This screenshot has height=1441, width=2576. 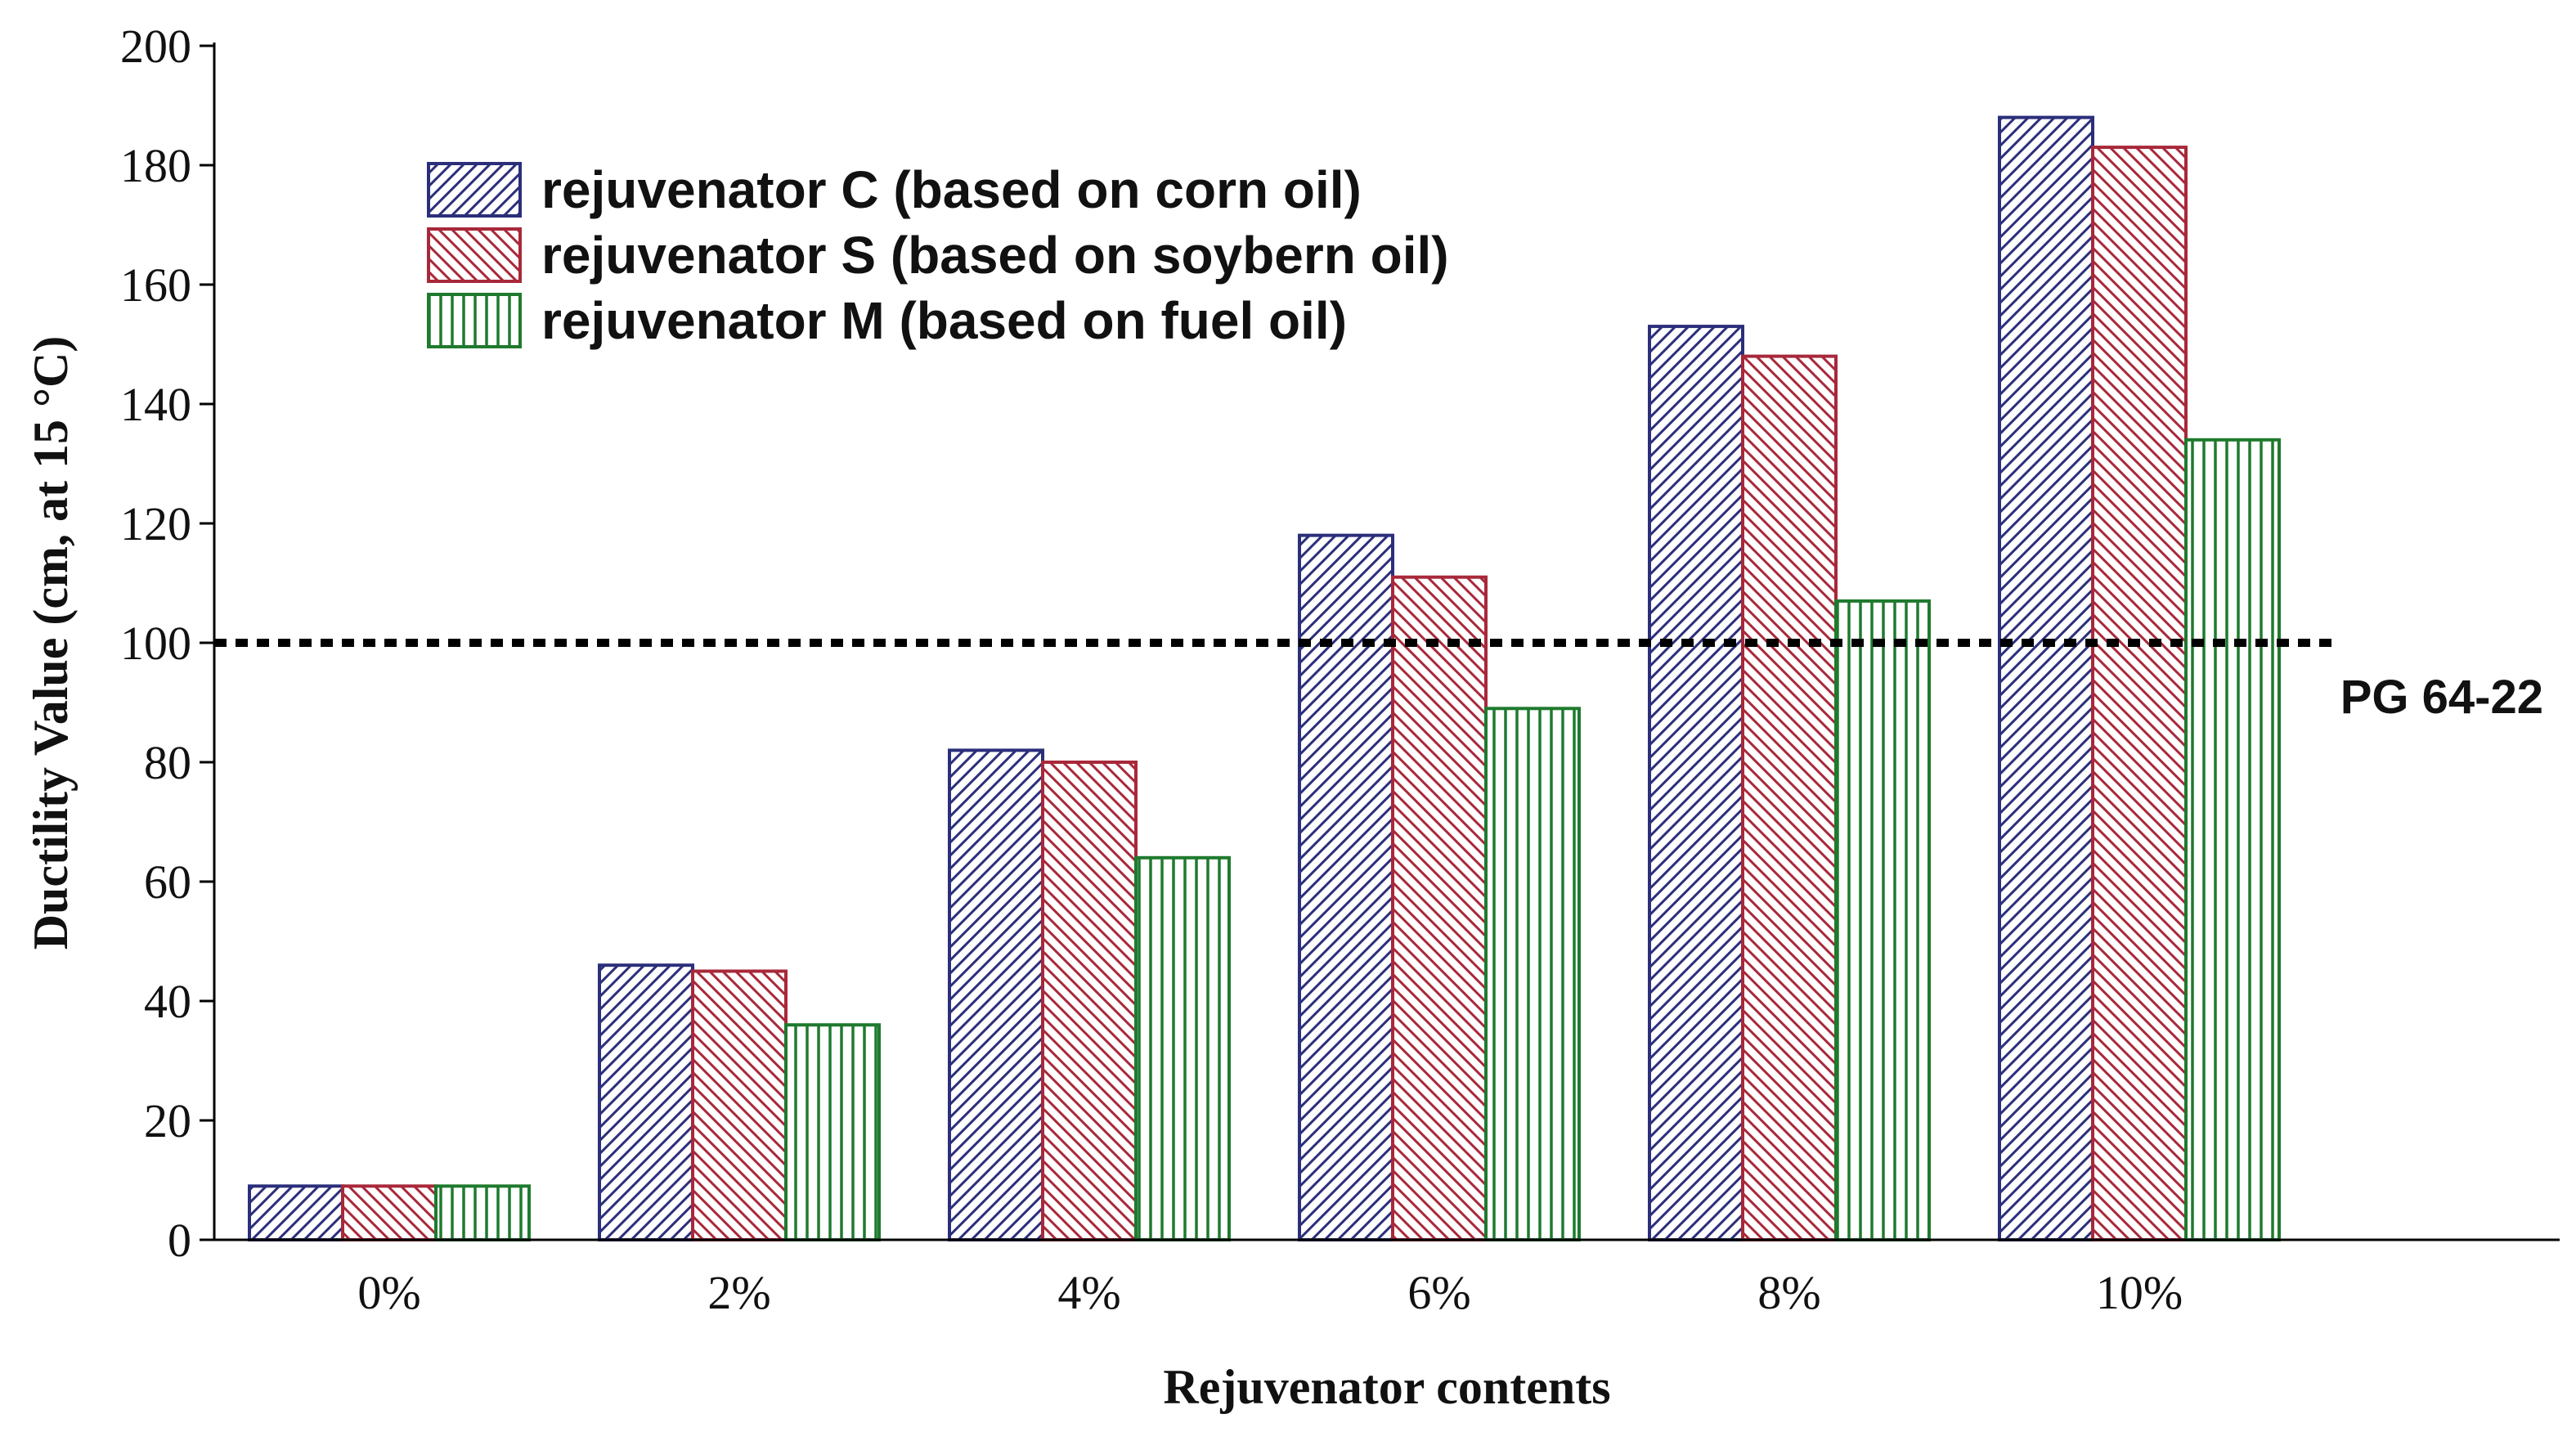 What do you see at coordinates (1387, 1387) in the screenshot?
I see `x-axis-title: Rejuvenator contents` at bounding box center [1387, 1387].